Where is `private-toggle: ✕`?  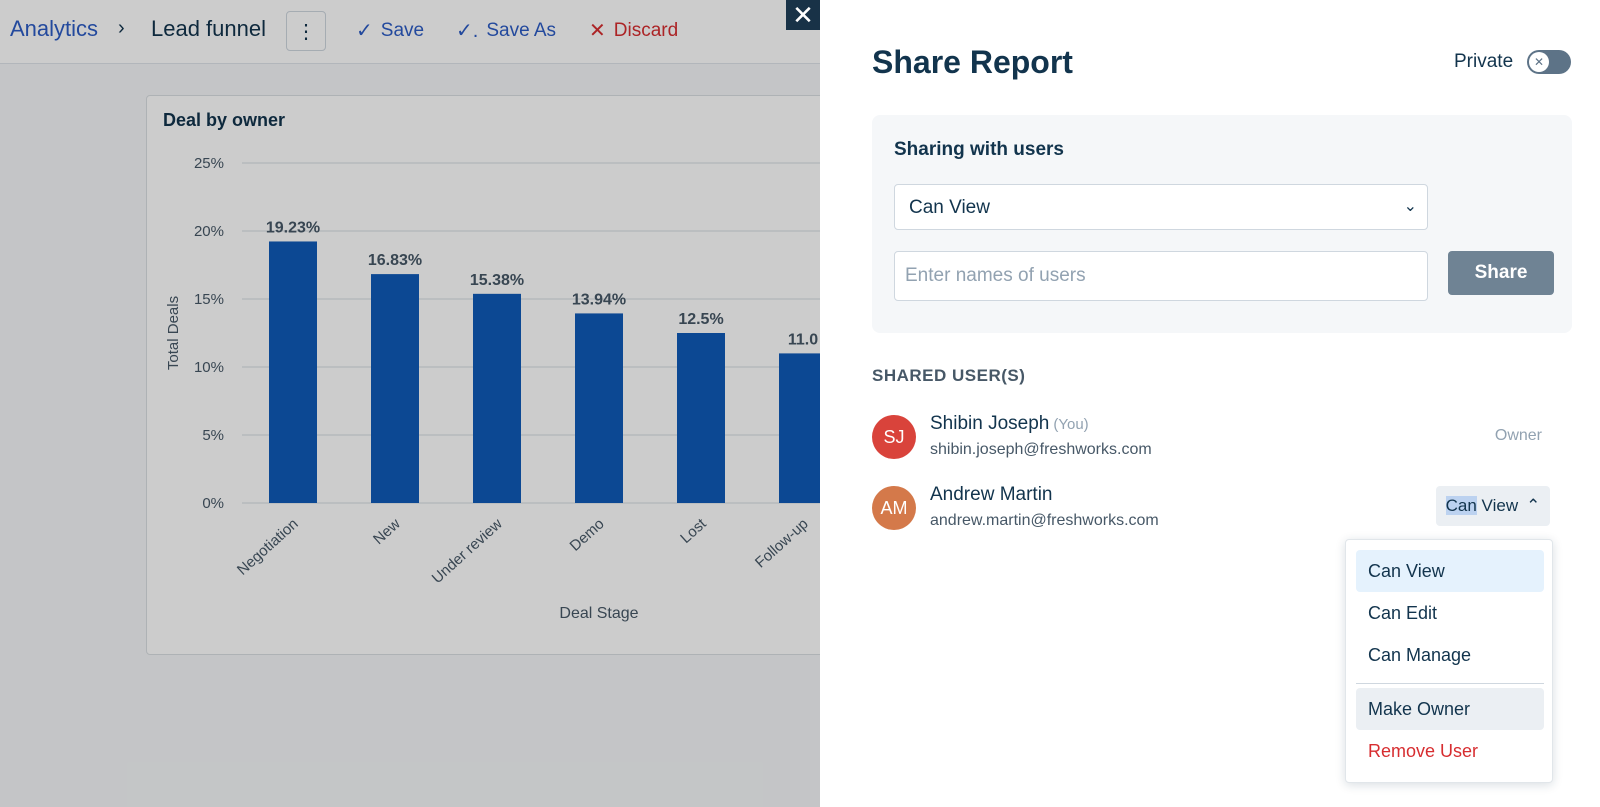 private-toggle: ✕ is located at coordinates (1549, 62).